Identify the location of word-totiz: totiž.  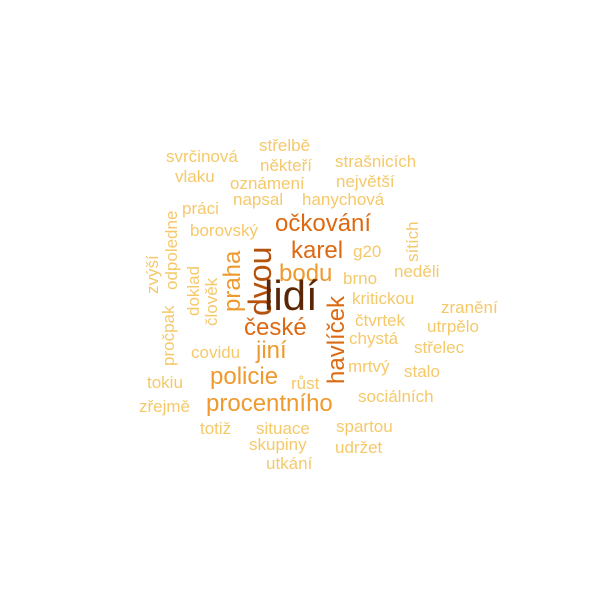
(216, 428).